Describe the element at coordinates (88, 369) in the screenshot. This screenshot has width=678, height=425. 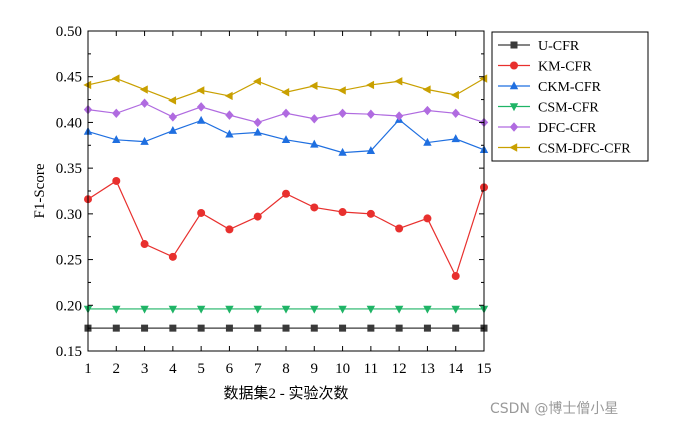
I see `x-tick-label: 1` at that location.